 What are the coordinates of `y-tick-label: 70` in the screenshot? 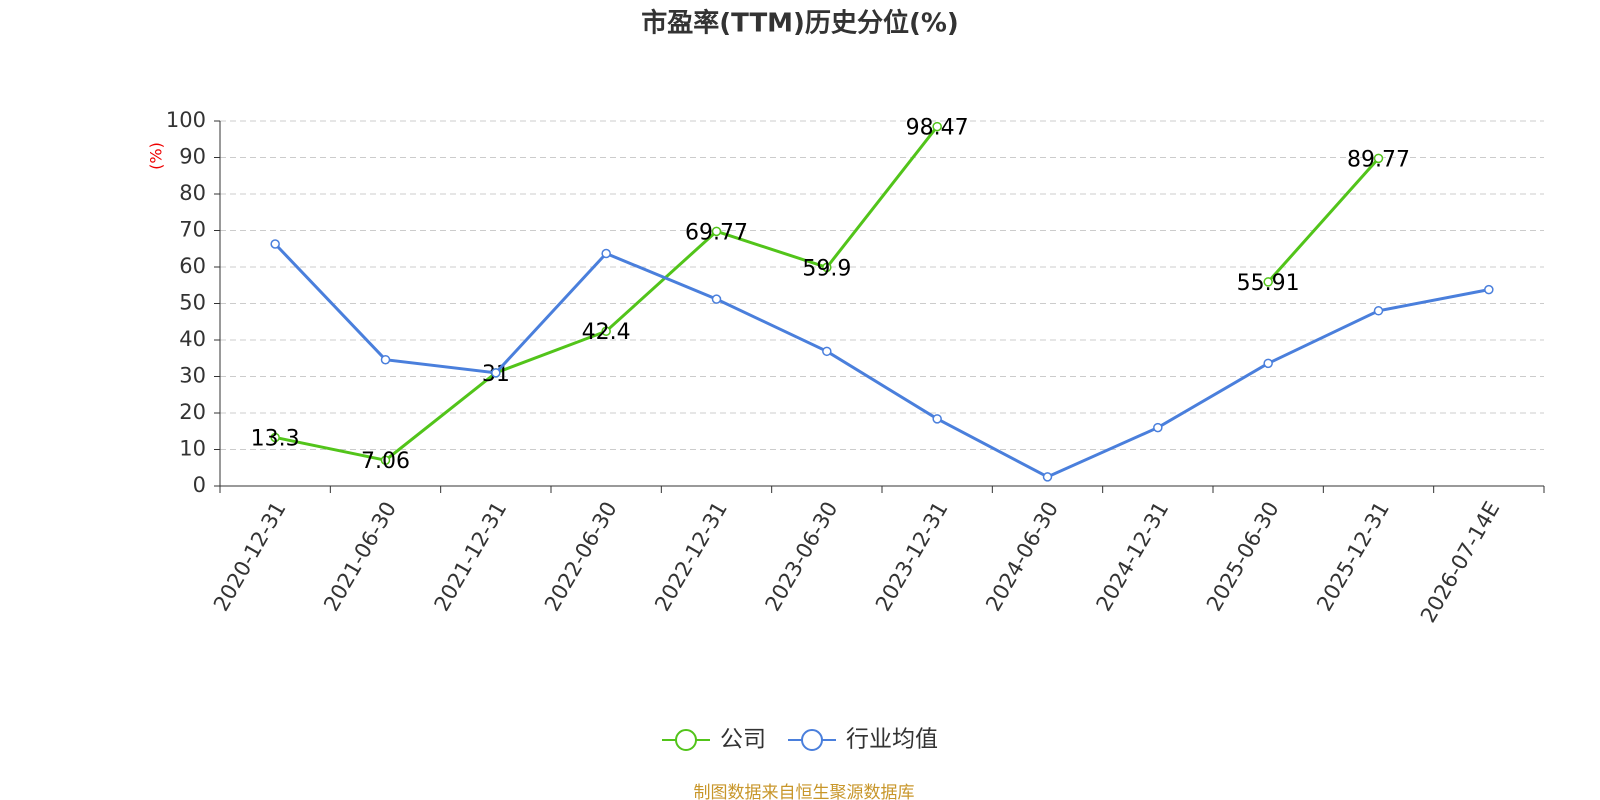 It's located at (192, 230).